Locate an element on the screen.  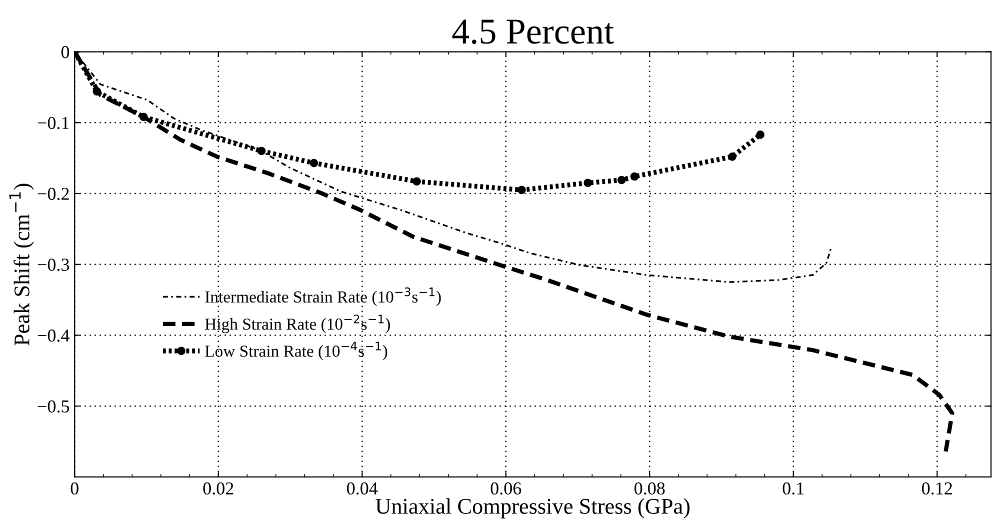
x-axis-title: Uniaxial Compressive Stress (GPa) is located at coordinates (533, 508).